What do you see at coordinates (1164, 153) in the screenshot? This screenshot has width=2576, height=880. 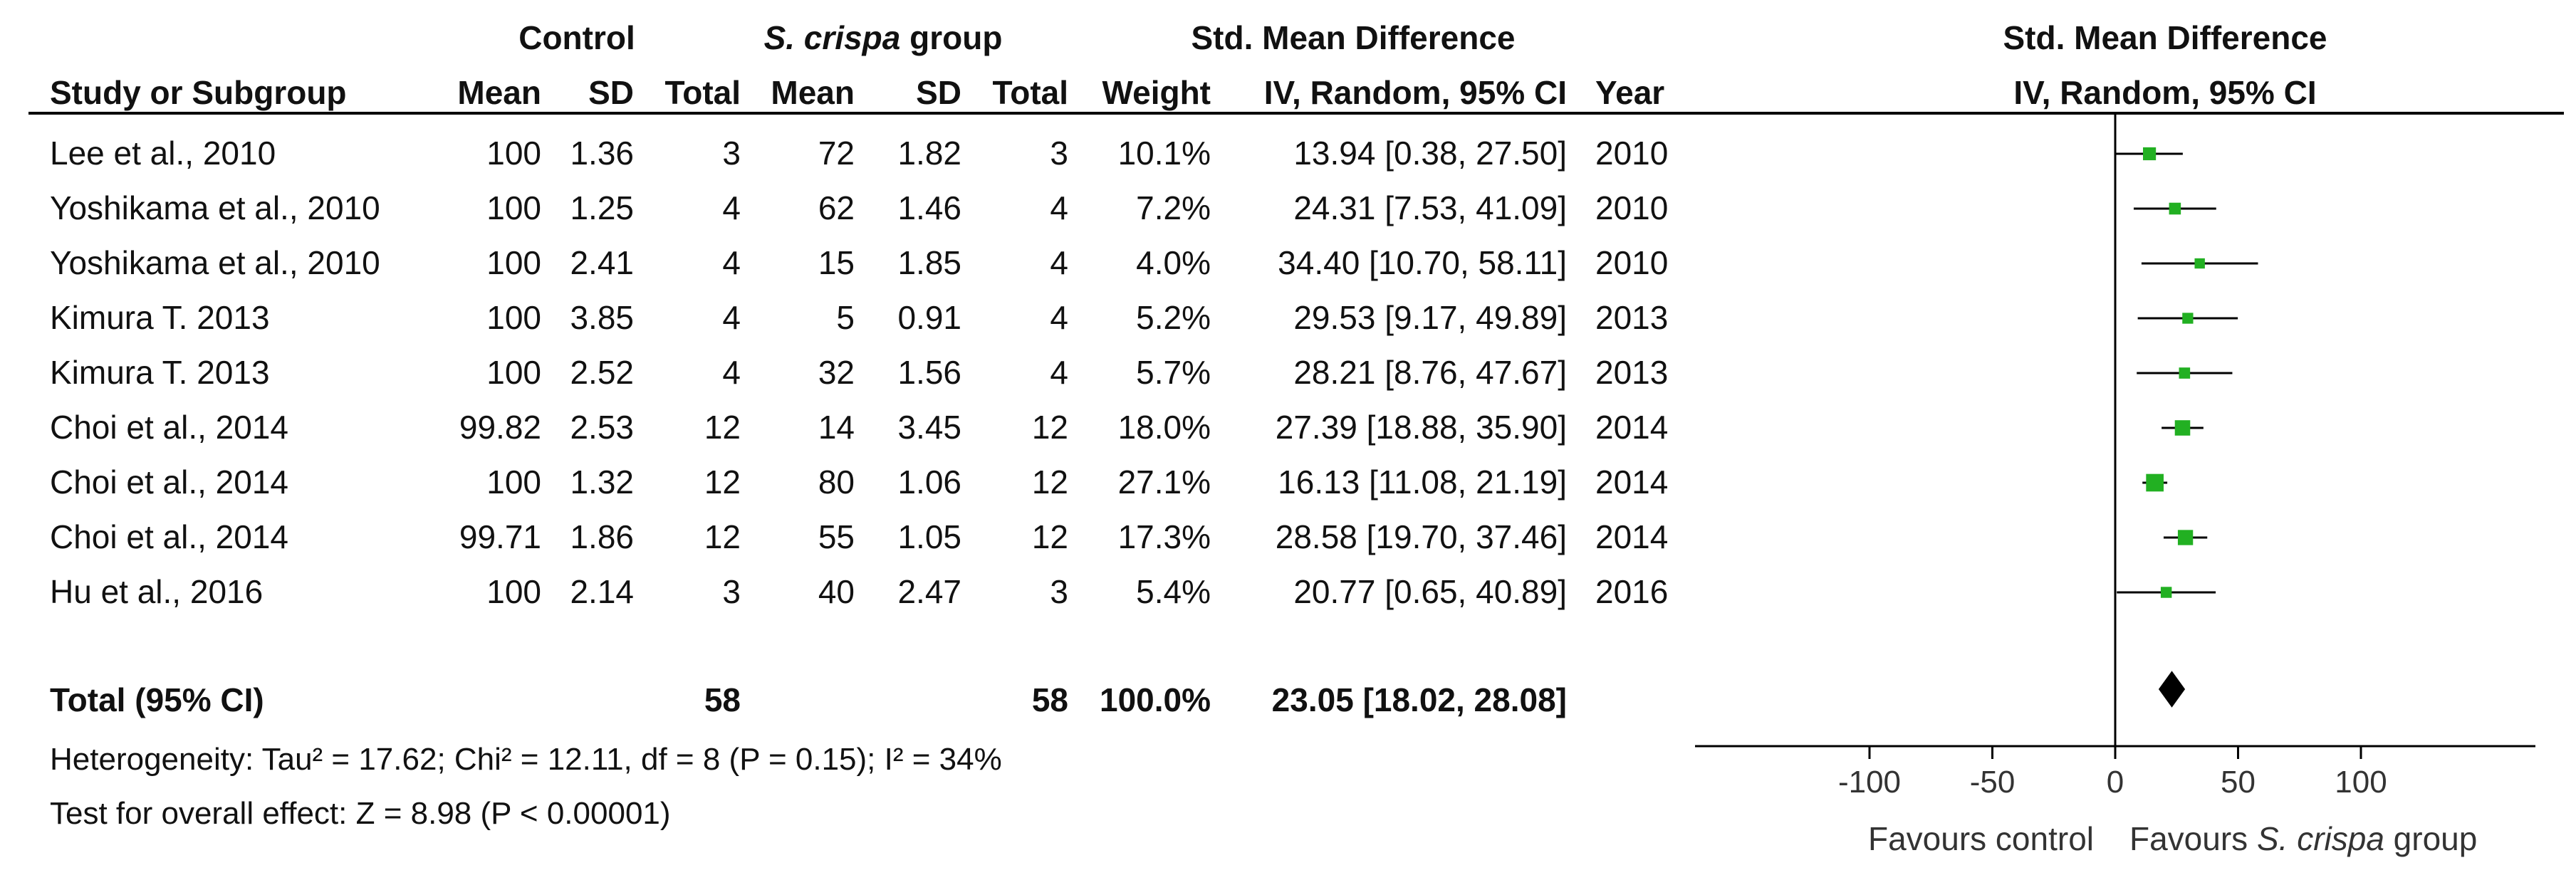 I see `weight: 10.1%` at bounding box center [1164, 153].